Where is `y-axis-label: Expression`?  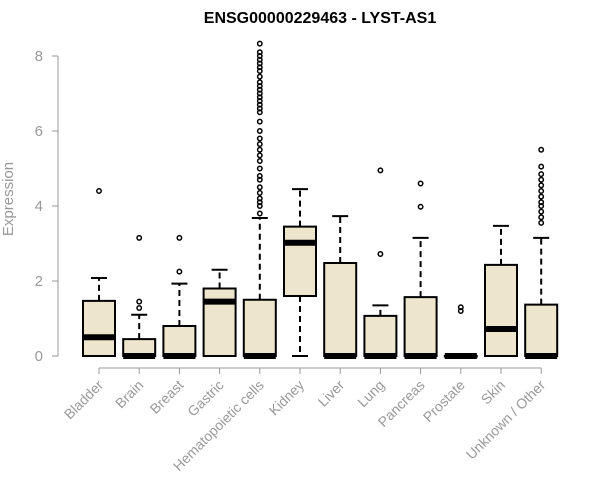 y-axis-label: Expression is located at coordinates (8, 199).